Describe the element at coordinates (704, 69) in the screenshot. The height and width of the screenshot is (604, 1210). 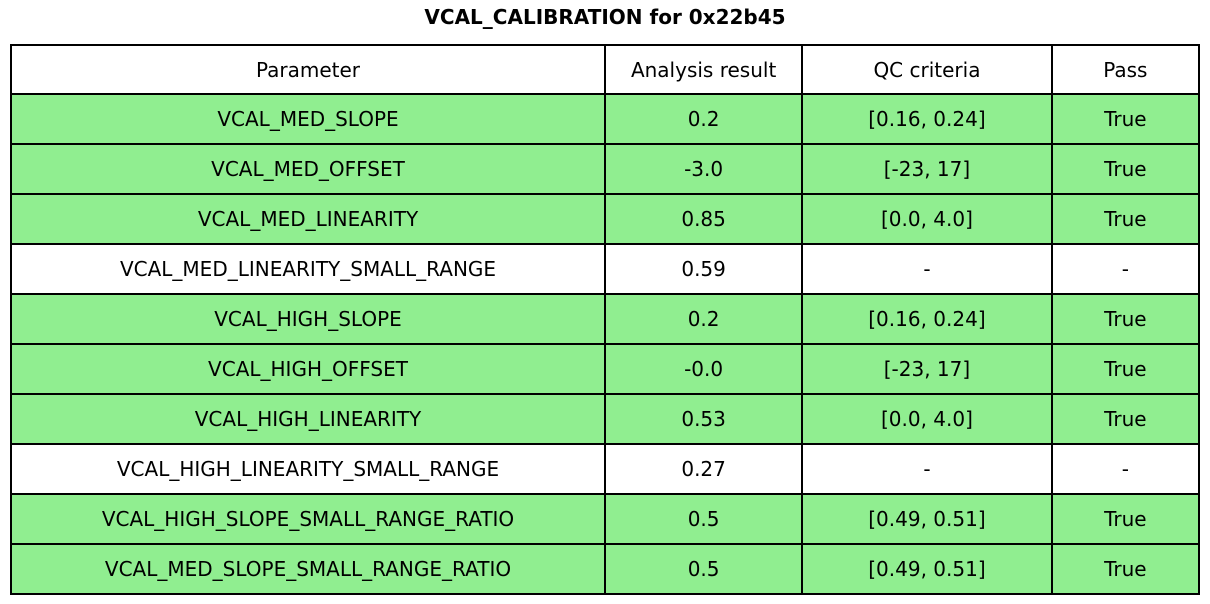
I see `column-header-1: Analysis result` at that location.